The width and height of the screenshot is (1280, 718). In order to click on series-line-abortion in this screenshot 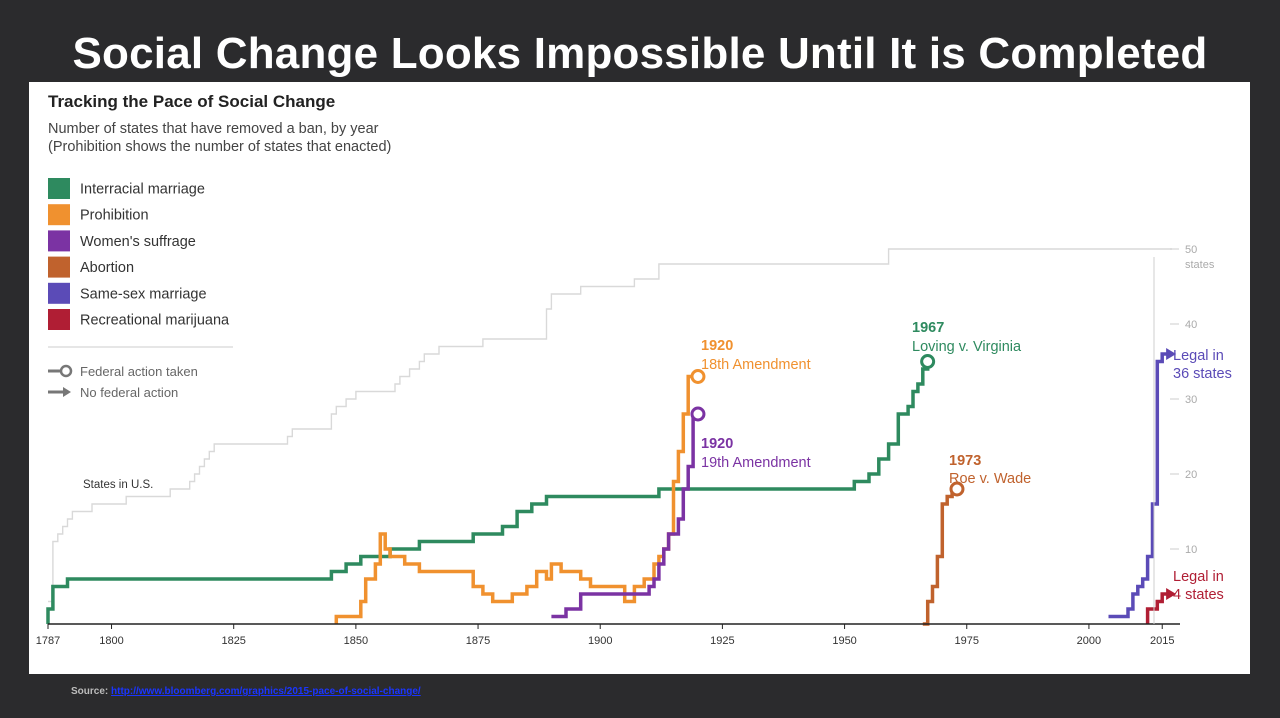, I will do `click(939, 556)`.